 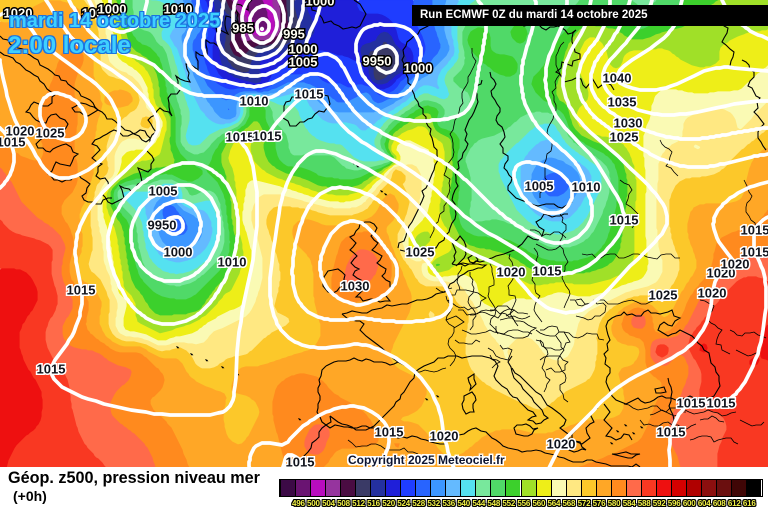 I want to click on svg-text: 1040, so click(x=617, y=78).